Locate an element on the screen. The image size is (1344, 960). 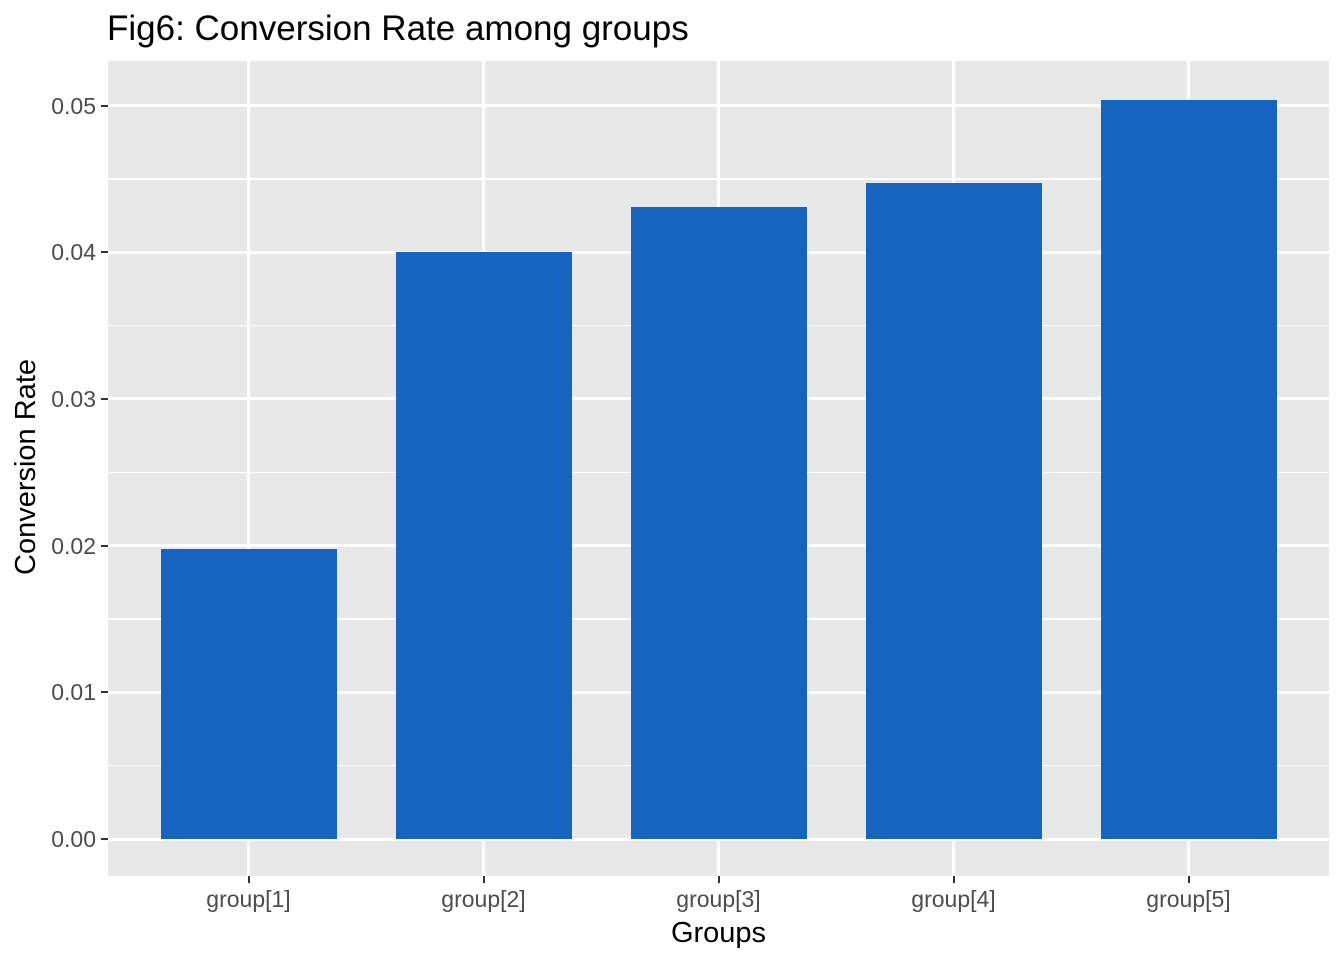
y-tick-label: 0.00 is located at coordinates (73, 839).